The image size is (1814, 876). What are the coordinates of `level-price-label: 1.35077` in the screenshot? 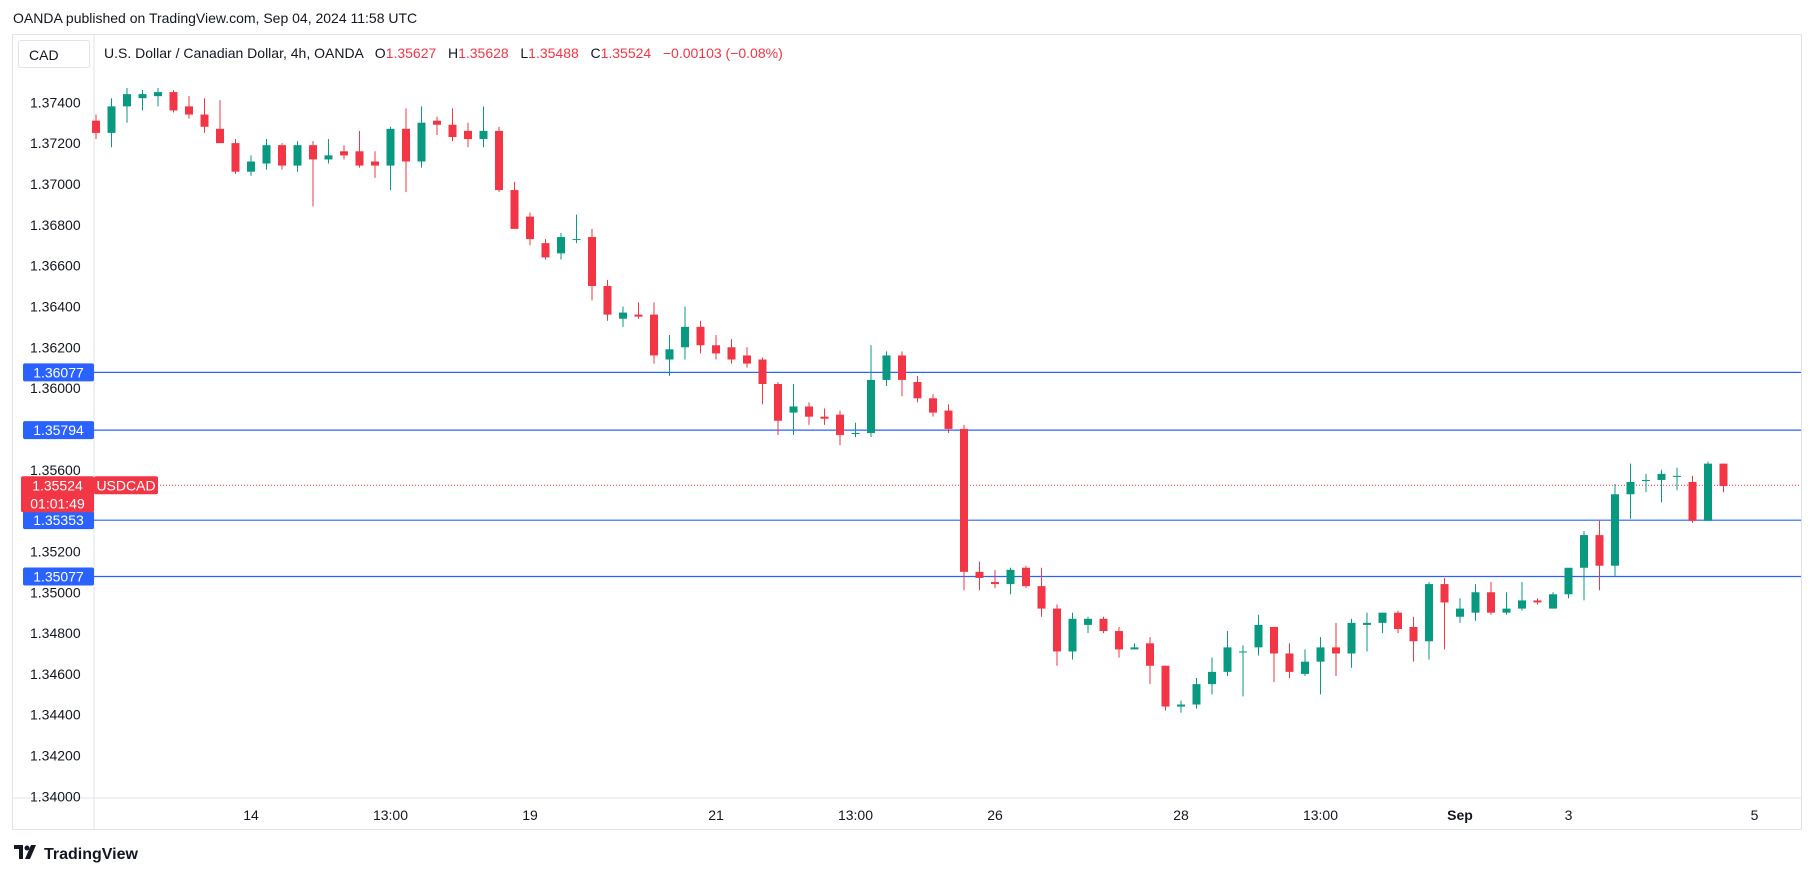 It's located at (58, 577).